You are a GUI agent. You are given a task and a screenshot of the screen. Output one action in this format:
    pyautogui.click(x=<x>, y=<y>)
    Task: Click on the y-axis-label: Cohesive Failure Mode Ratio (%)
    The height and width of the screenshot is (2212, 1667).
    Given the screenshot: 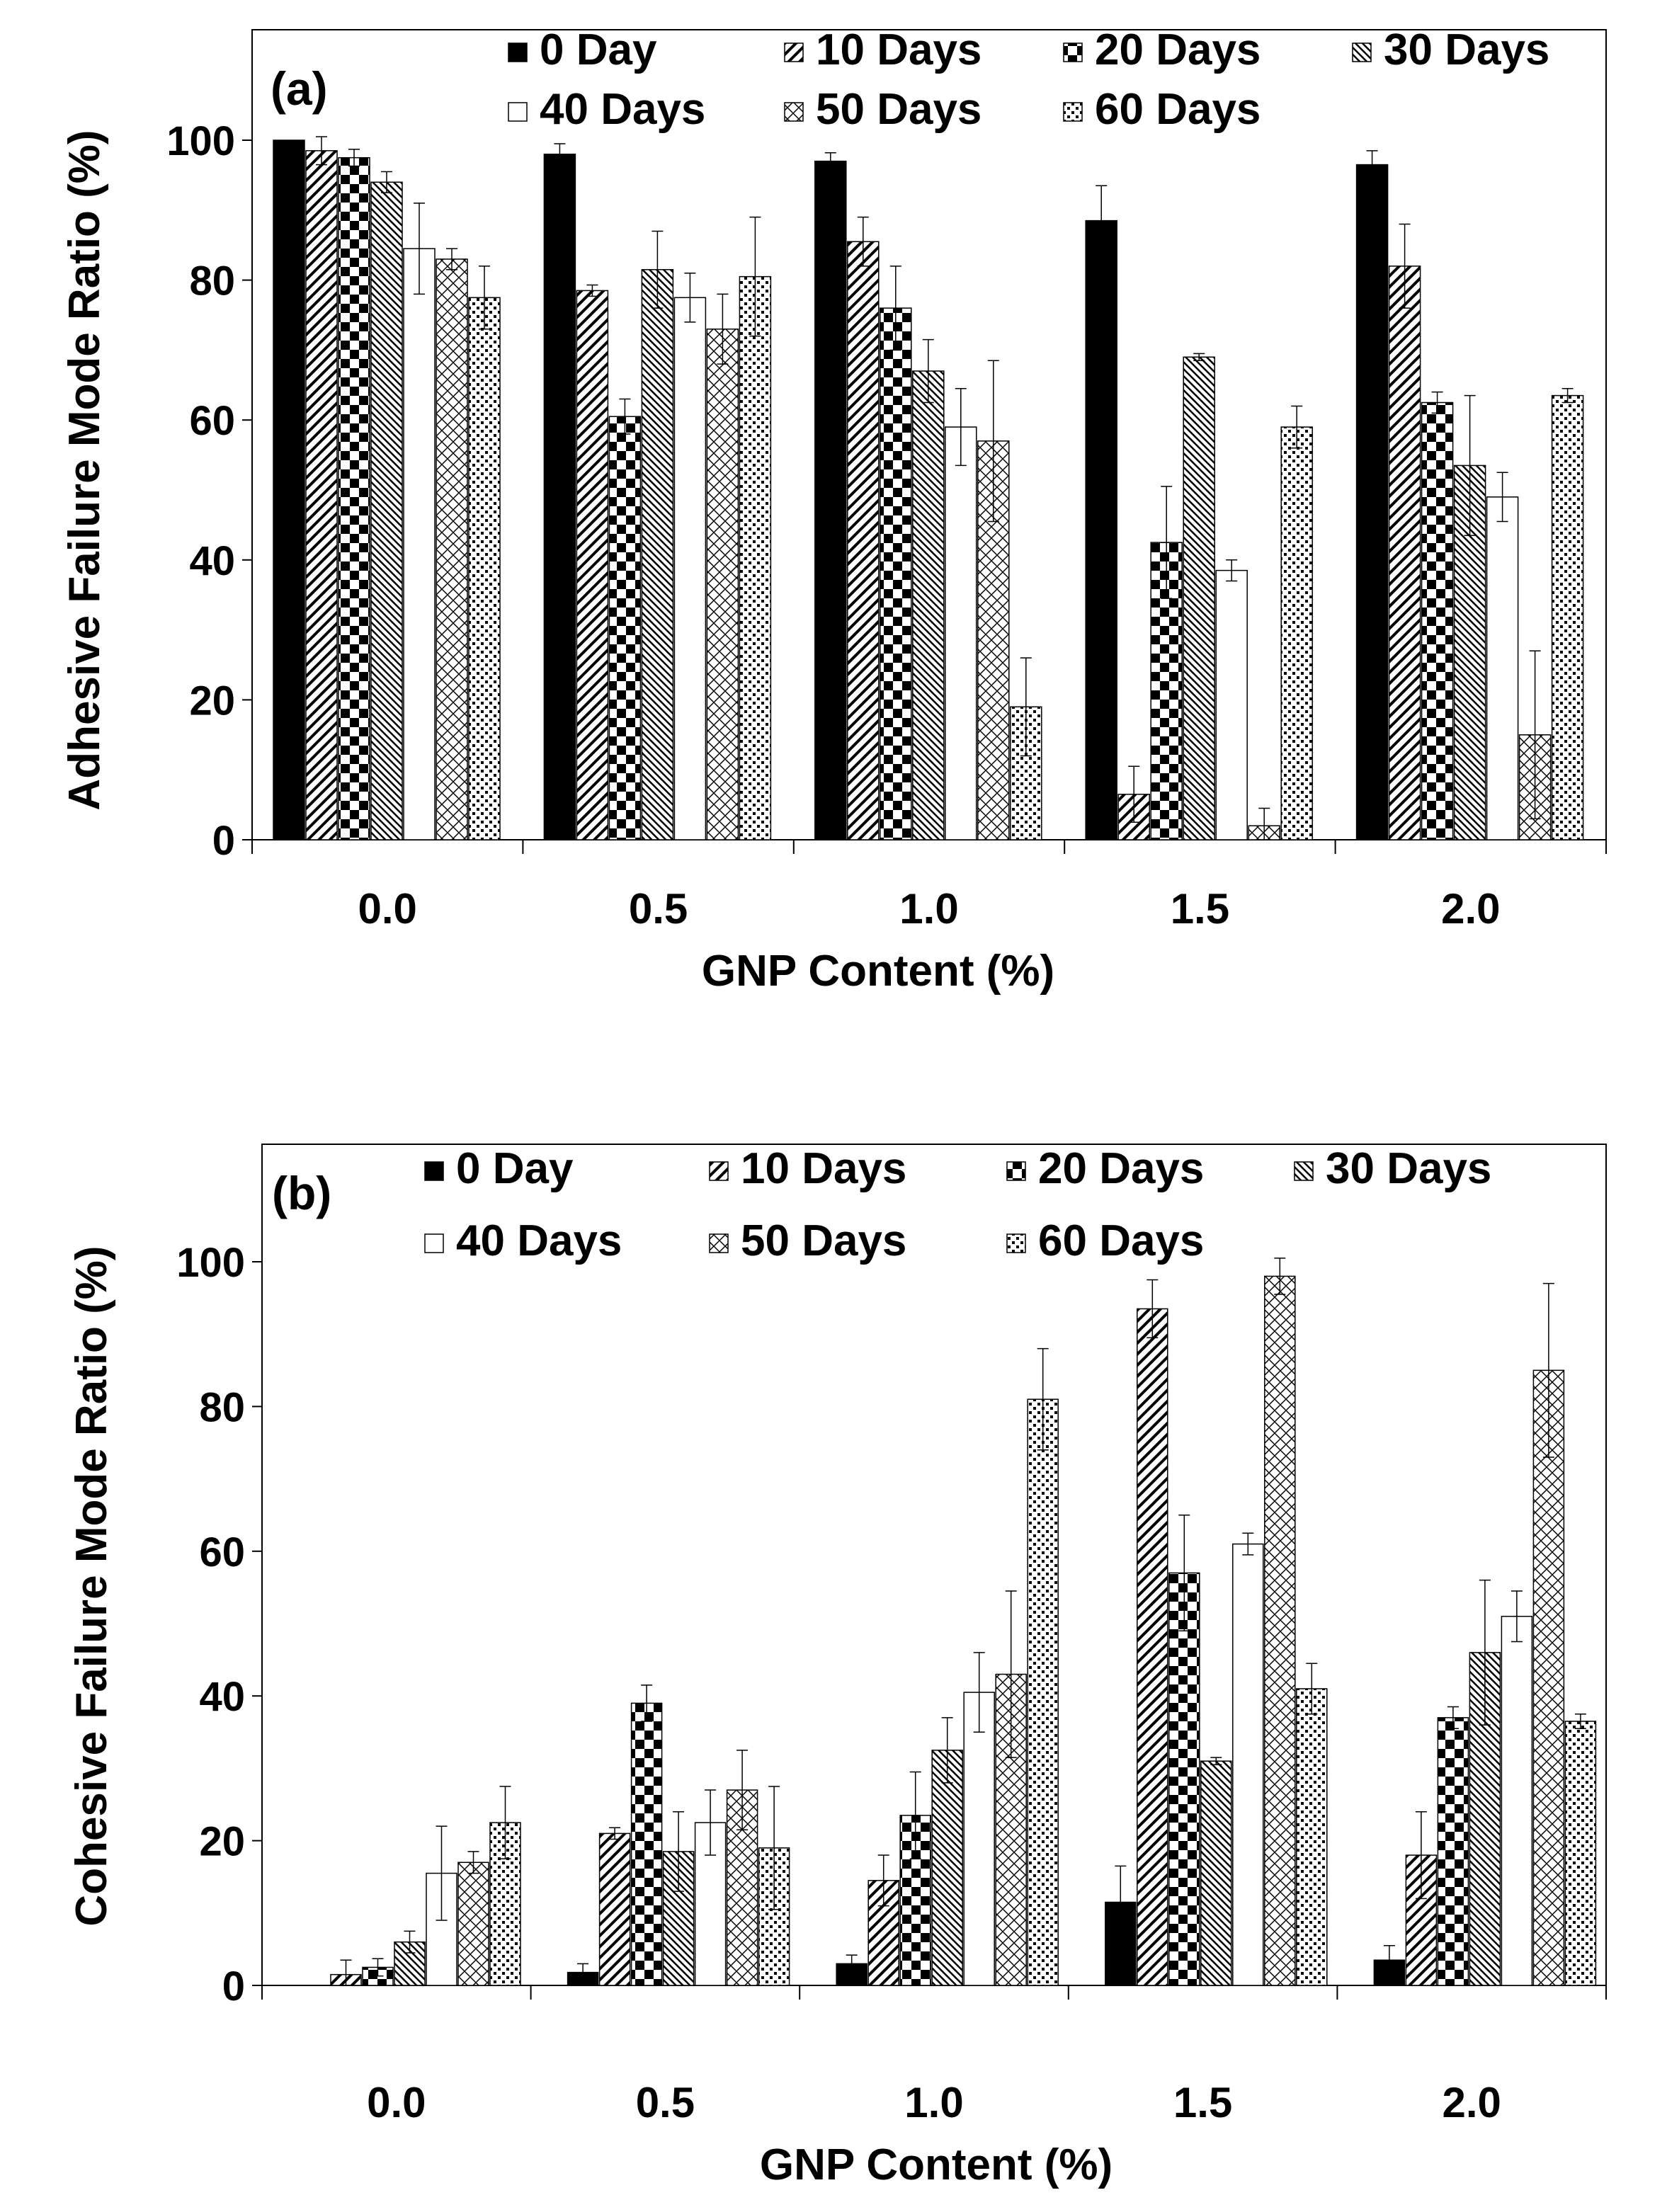 What is the action you would take?
    pyautogui.click(x=91, y=1586)
    